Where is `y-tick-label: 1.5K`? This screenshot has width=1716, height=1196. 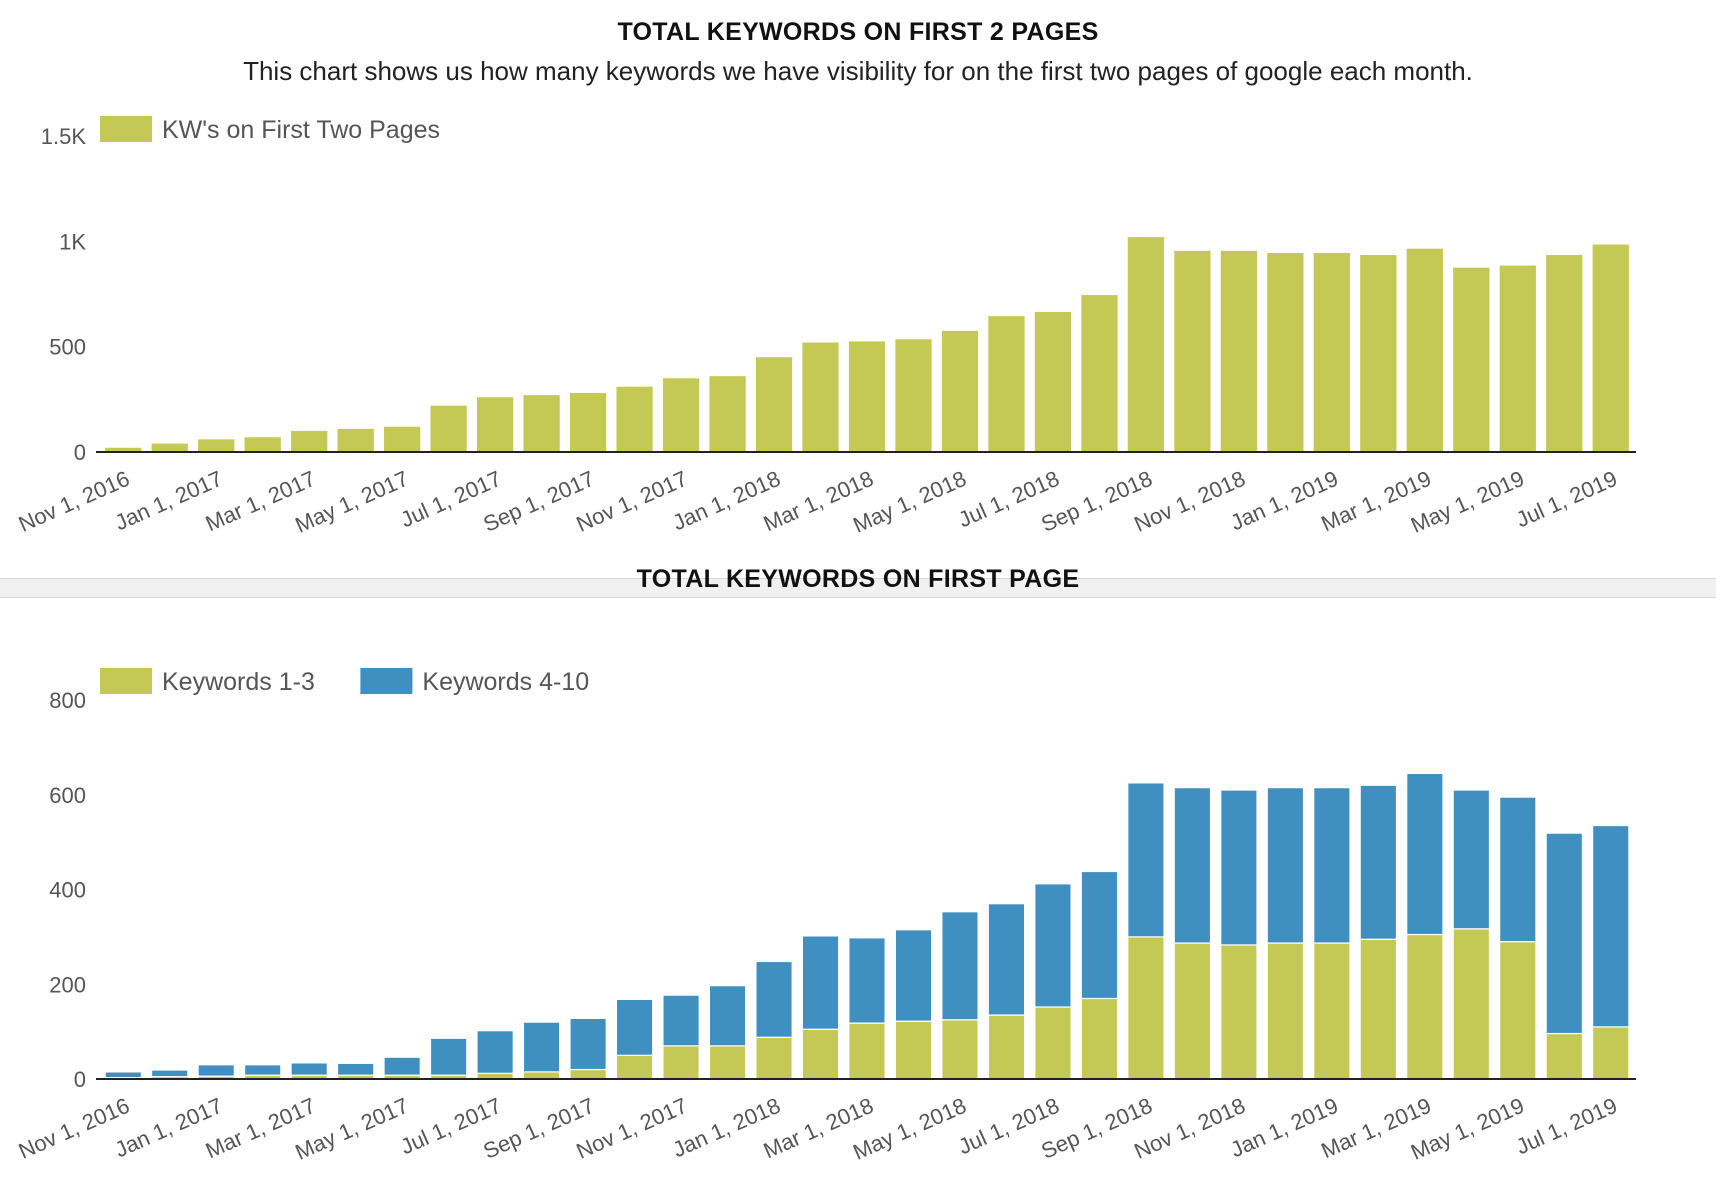 y-tick-label: 1.5K is located at coordinates (64, 136).